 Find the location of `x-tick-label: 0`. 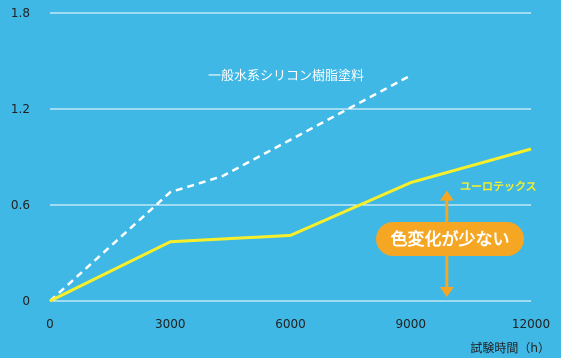

x-tick-label: 0 is located at coordinates (50, 324).